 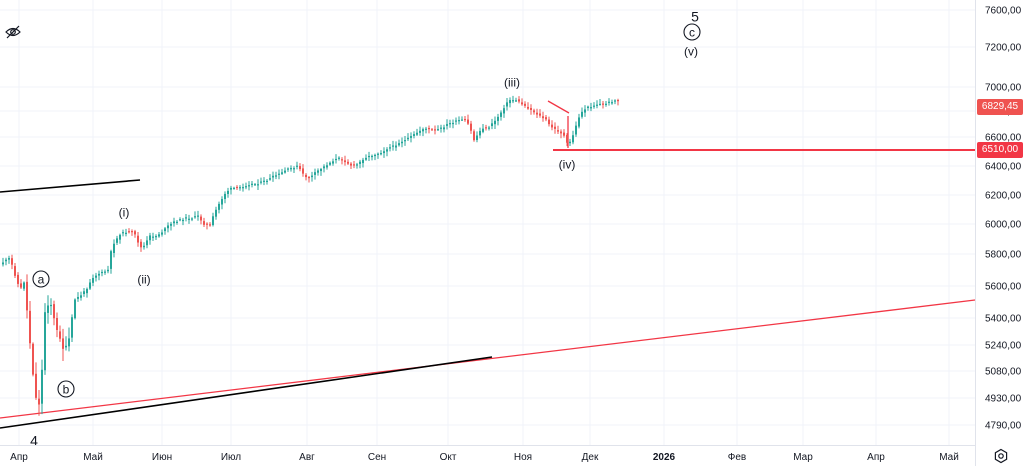 What do you see at coordinates (13, 32) in the screenshot?
I see `eye-slash-icon` at bounding box center [13, 32].